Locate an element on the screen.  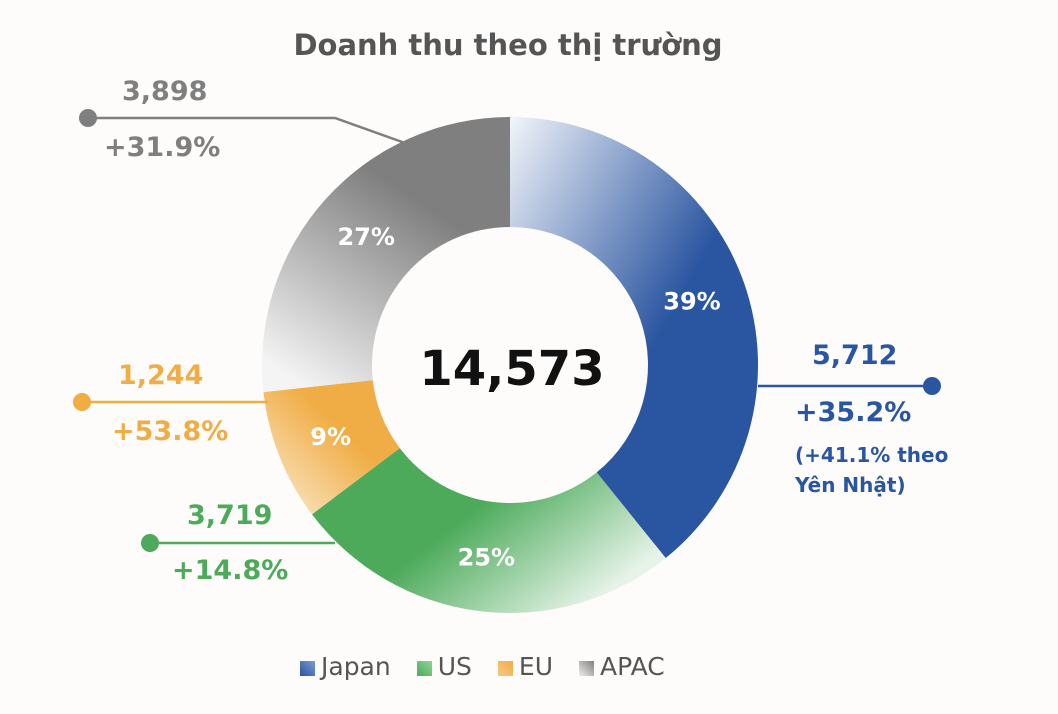
leader-dot-eu is located at coordinates (82, 402).